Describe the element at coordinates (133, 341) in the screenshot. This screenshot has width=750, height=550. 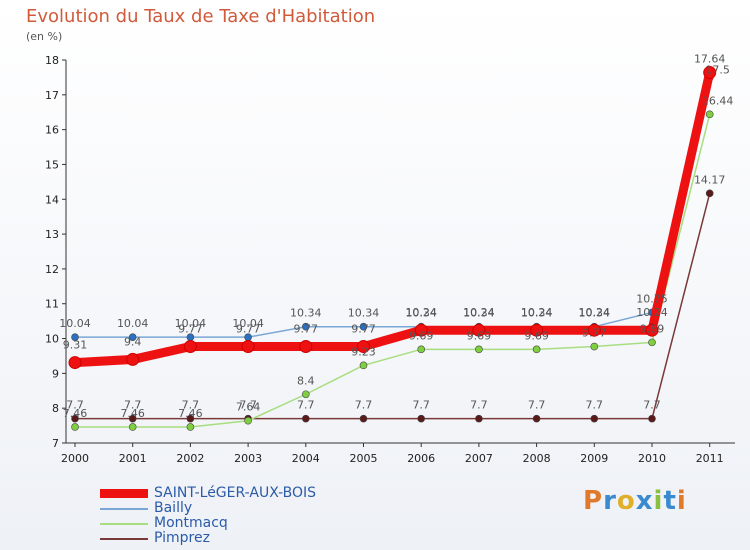
I see `series-0-data-label-1: 9.4` at that location.